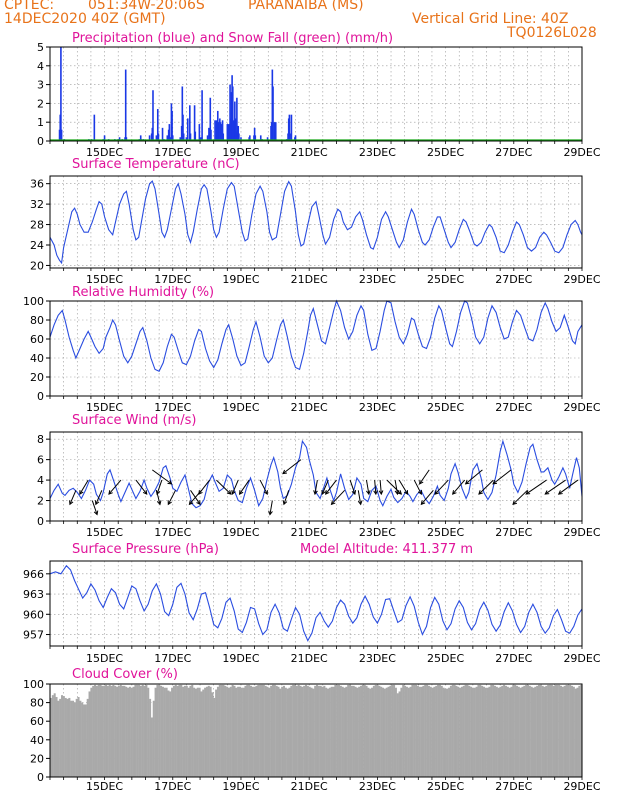 This screenshot has width=618, height=800. Describe the element at coordinates (513, 407) in the screenshot. I see `x-tick-label: 27DEC` at that location.